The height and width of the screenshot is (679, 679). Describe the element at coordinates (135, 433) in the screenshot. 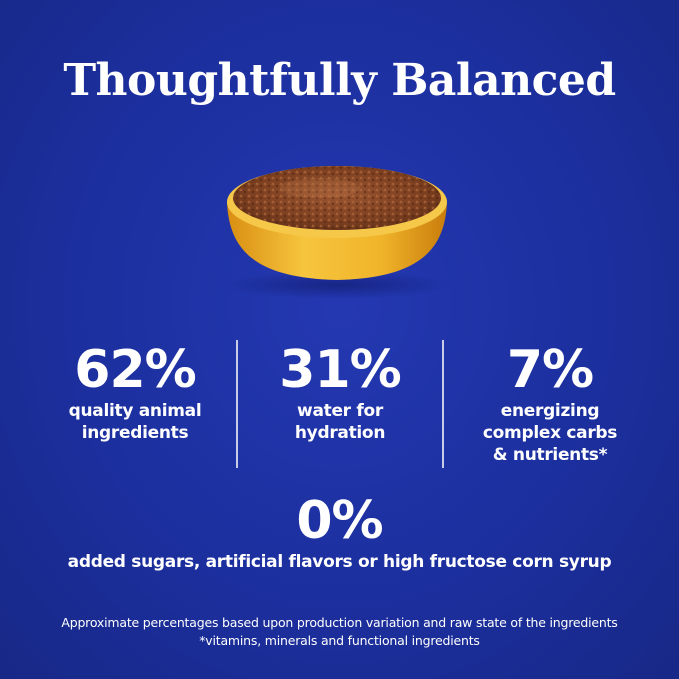

I see `stat-description-line: ingredients` at that location.